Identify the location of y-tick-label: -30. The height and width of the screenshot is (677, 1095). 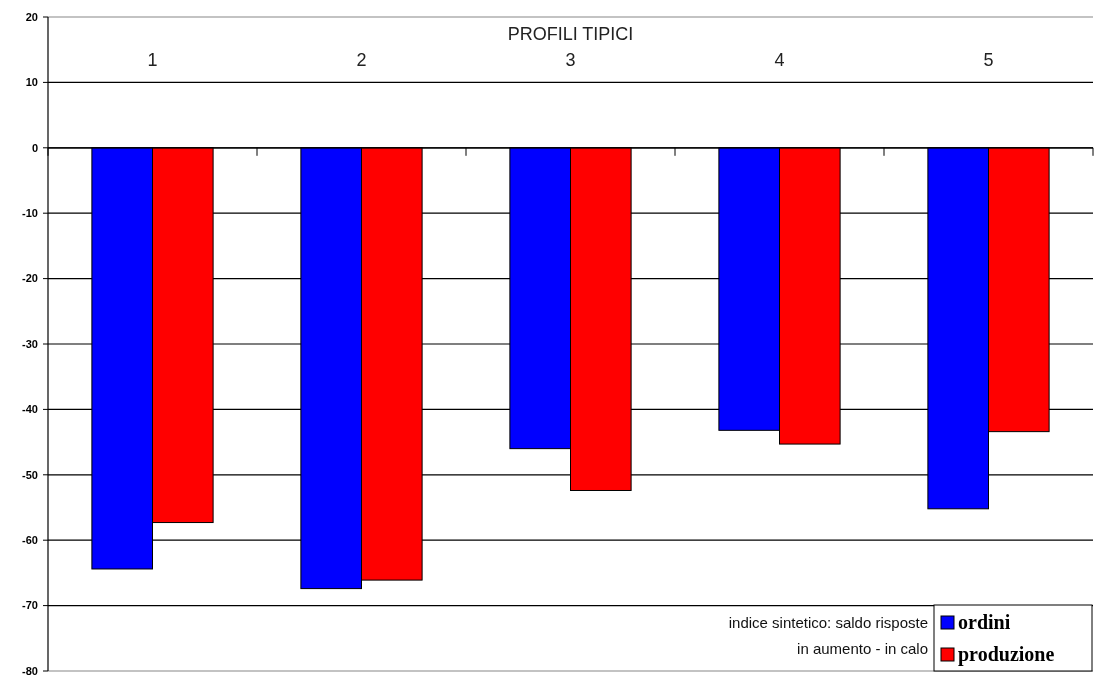
(30, 343).